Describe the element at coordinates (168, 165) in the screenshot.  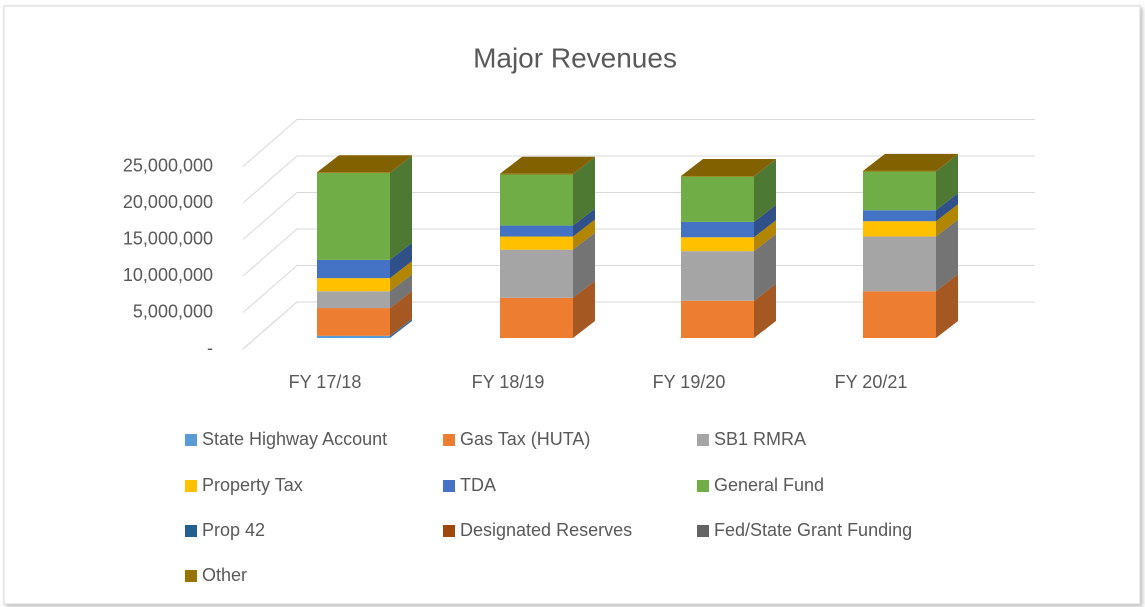
I see `y-tick-label: 25,000,000` at that location.